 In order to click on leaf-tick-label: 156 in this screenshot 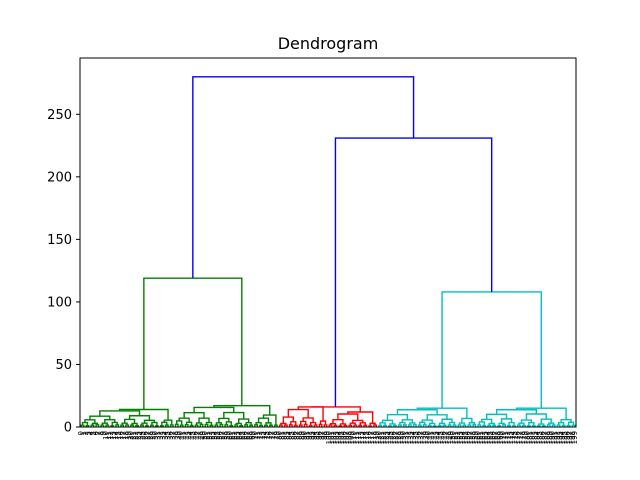, I will do `click(468, 437)`.